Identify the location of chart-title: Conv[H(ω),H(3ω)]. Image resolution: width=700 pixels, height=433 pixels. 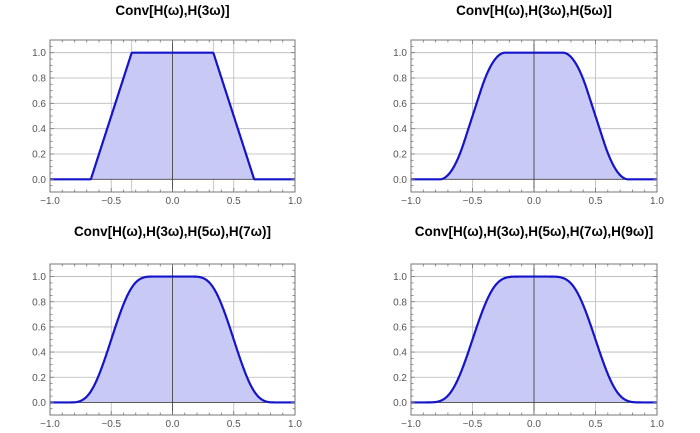
(172, 10).